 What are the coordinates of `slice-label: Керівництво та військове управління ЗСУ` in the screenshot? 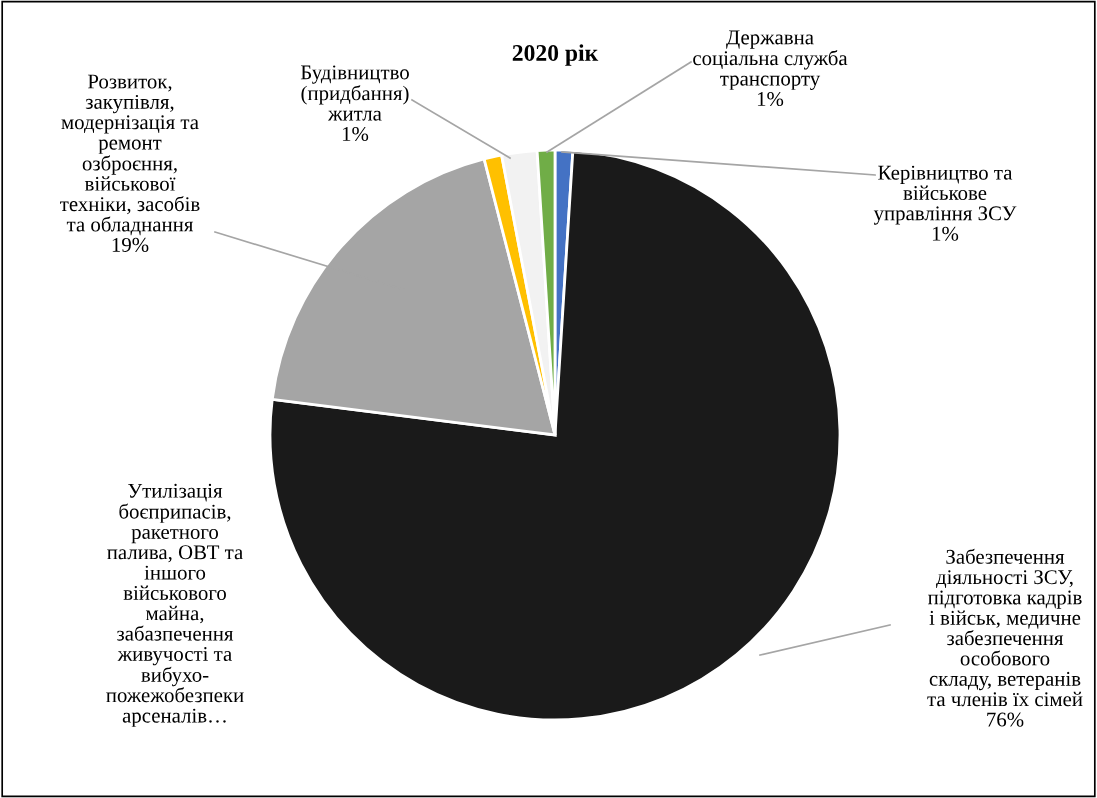 It's located at (945, 195).